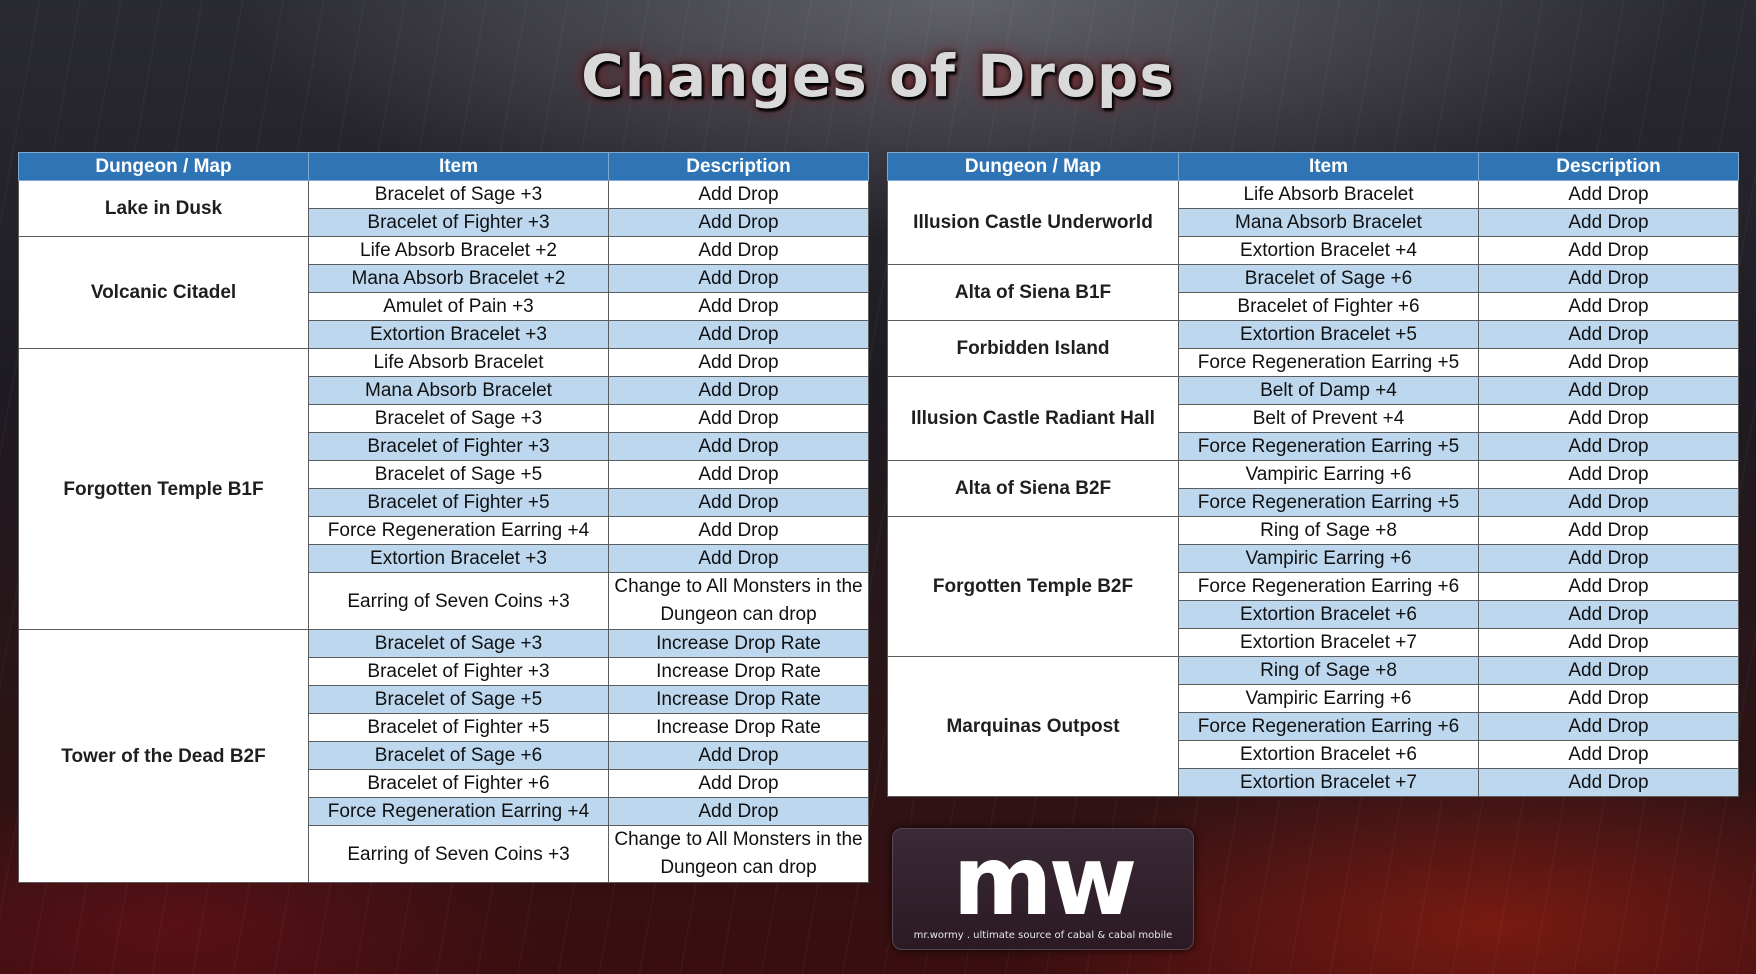 The width and height of the screenshot is (1756, 974). I want to click on table-row: Marquinas Outpost Ring of Sage +8 Add Drop, so click(1313, 726).